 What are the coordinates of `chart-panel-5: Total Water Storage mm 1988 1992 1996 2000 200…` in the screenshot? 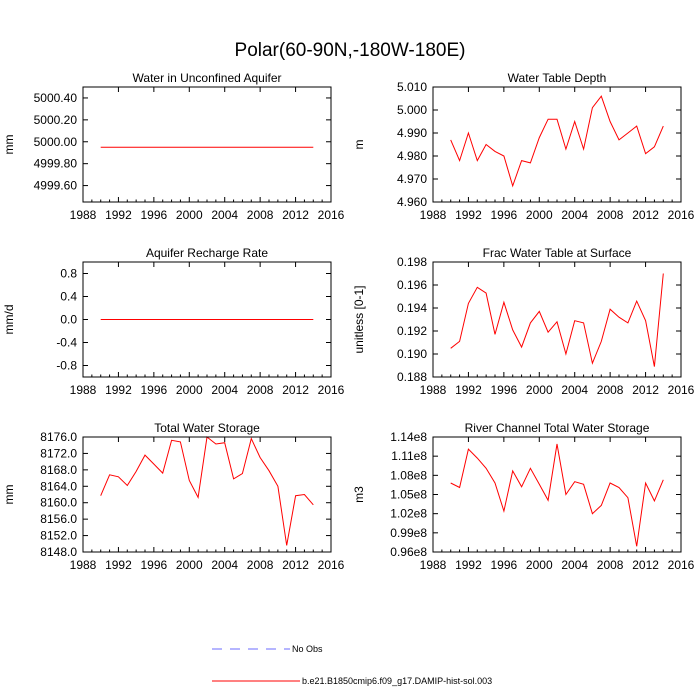 It's located at (173, 496).